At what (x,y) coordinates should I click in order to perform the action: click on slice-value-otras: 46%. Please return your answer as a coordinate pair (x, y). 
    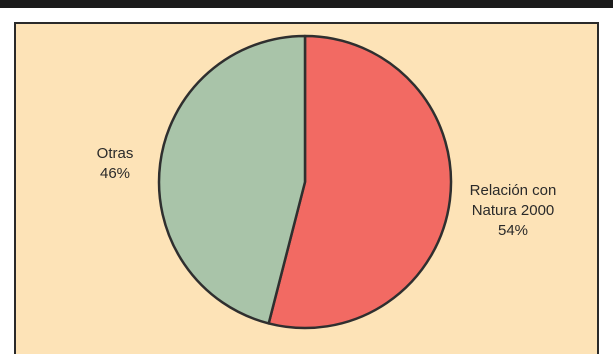
    Looking at the image, I should click on (115, 173).